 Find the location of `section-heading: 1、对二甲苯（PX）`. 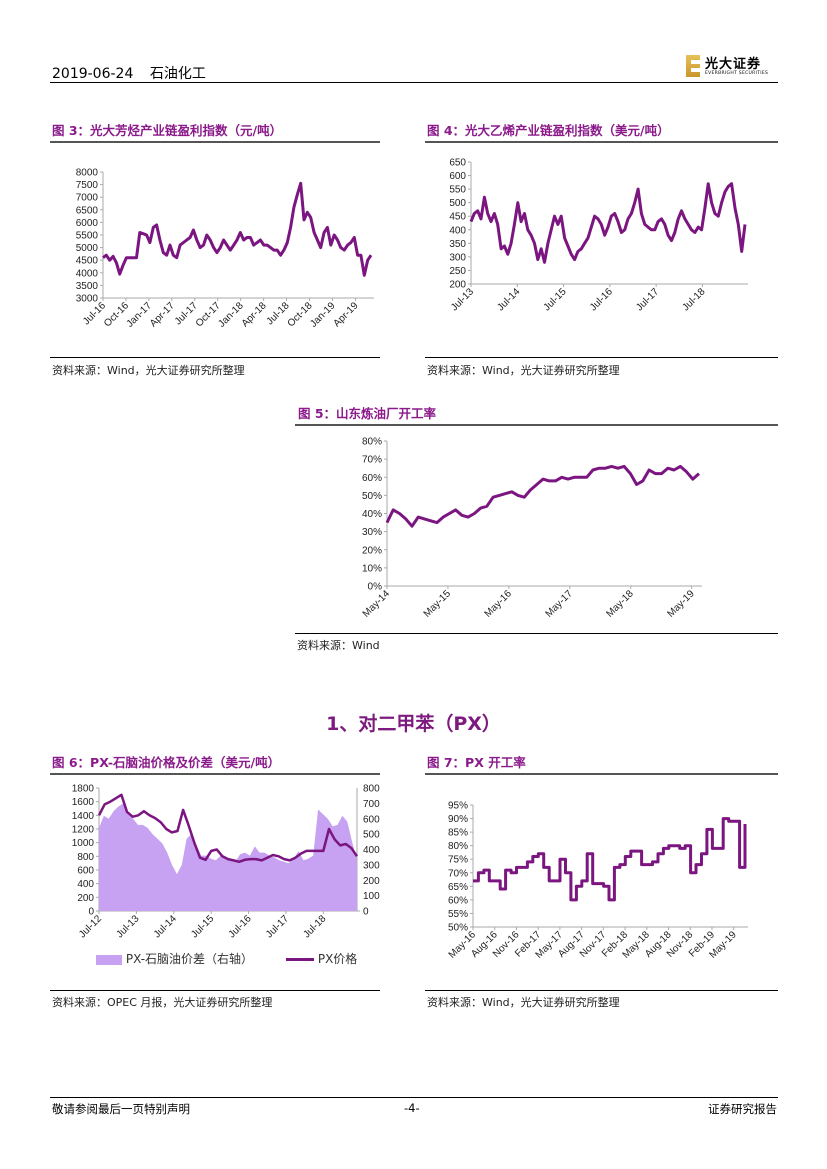

section-heading: 1、对二甲苯（PX） is located at coordinates (413, 724).